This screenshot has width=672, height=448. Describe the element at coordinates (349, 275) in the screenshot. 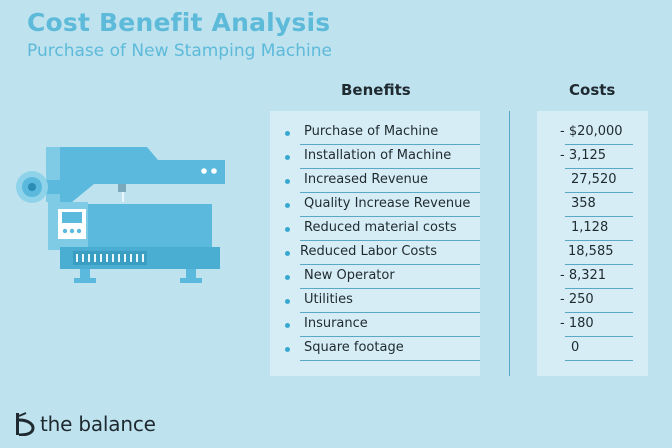

I see `row-label: New Operator` at that location.